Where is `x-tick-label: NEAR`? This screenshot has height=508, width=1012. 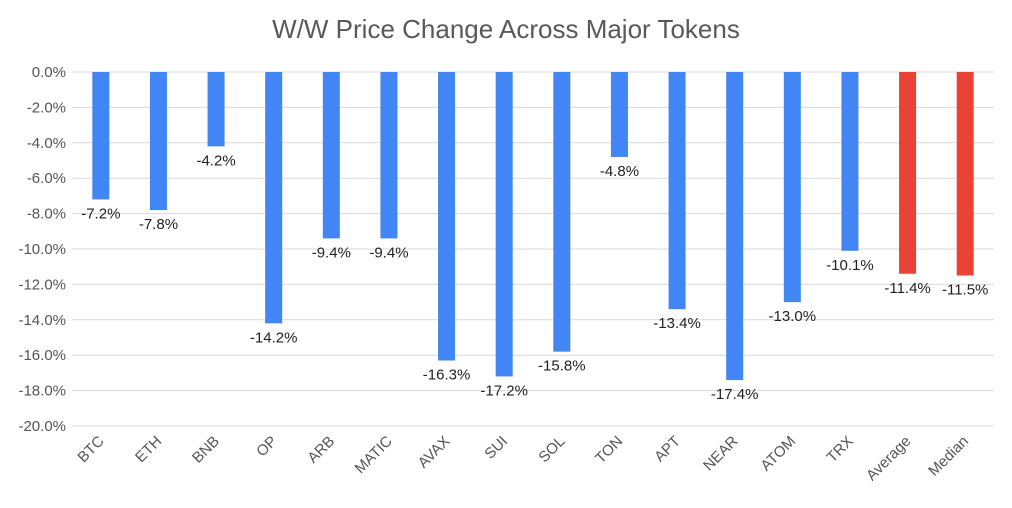
x-tick-label: NEAR is located at coordinates (721, 454).